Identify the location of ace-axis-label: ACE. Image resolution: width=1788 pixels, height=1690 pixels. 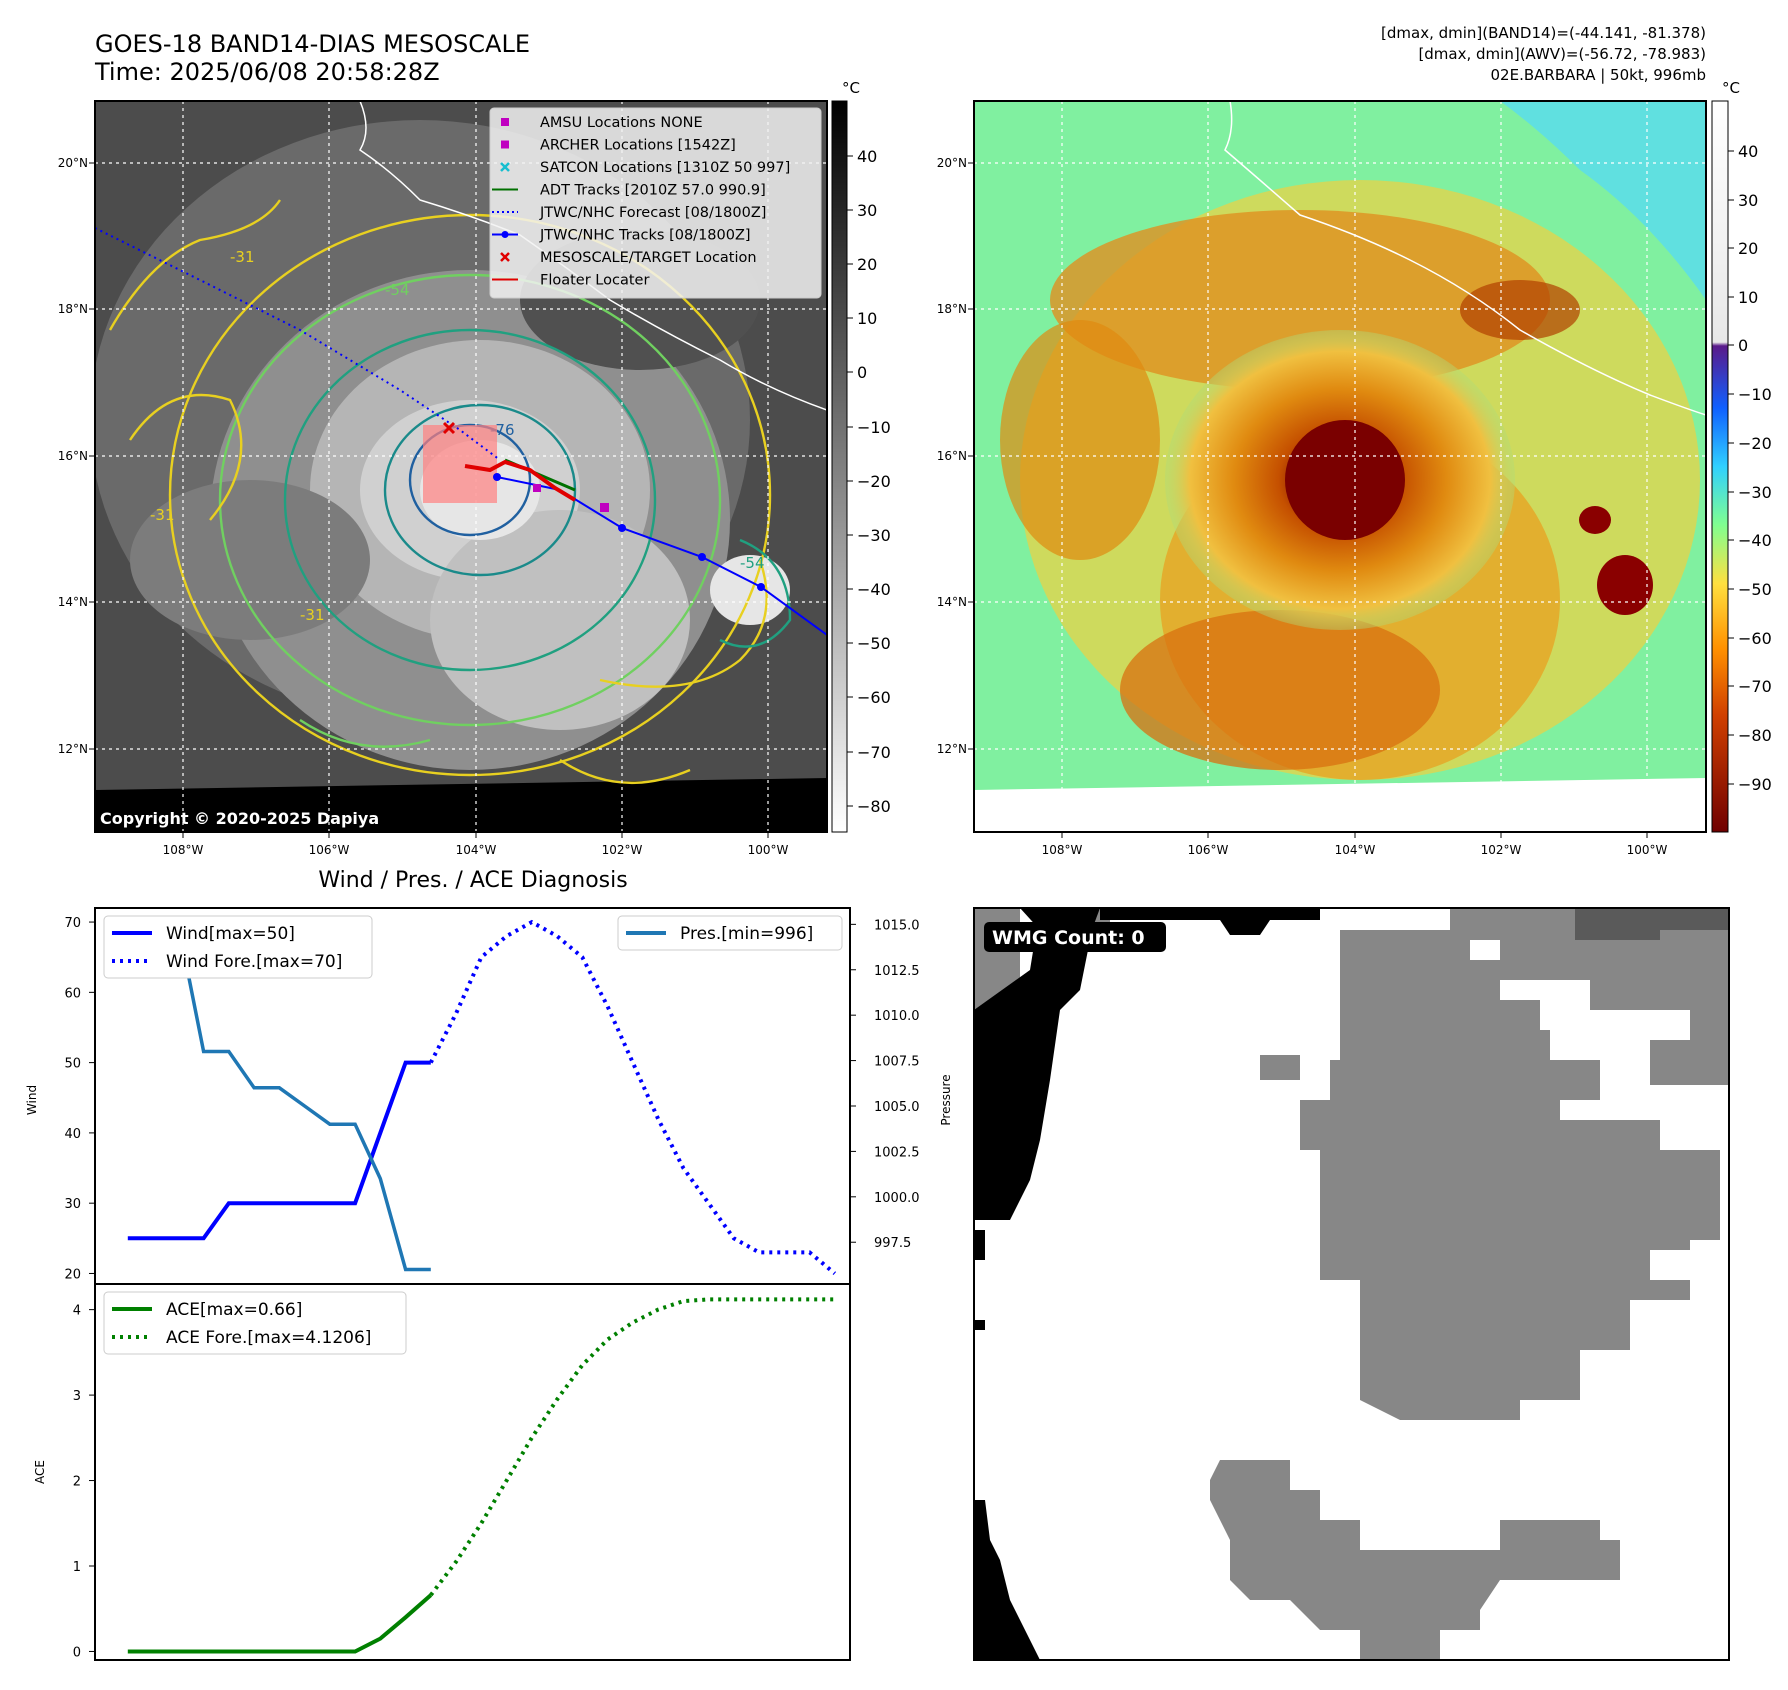
(40, 1472).